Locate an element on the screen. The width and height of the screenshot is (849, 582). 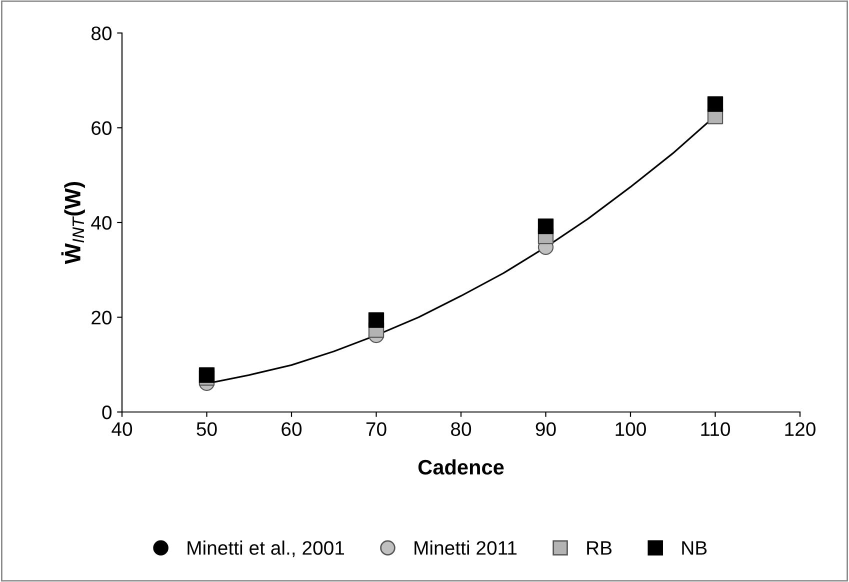
legend-label: NB is located at coordinates (694, 548).